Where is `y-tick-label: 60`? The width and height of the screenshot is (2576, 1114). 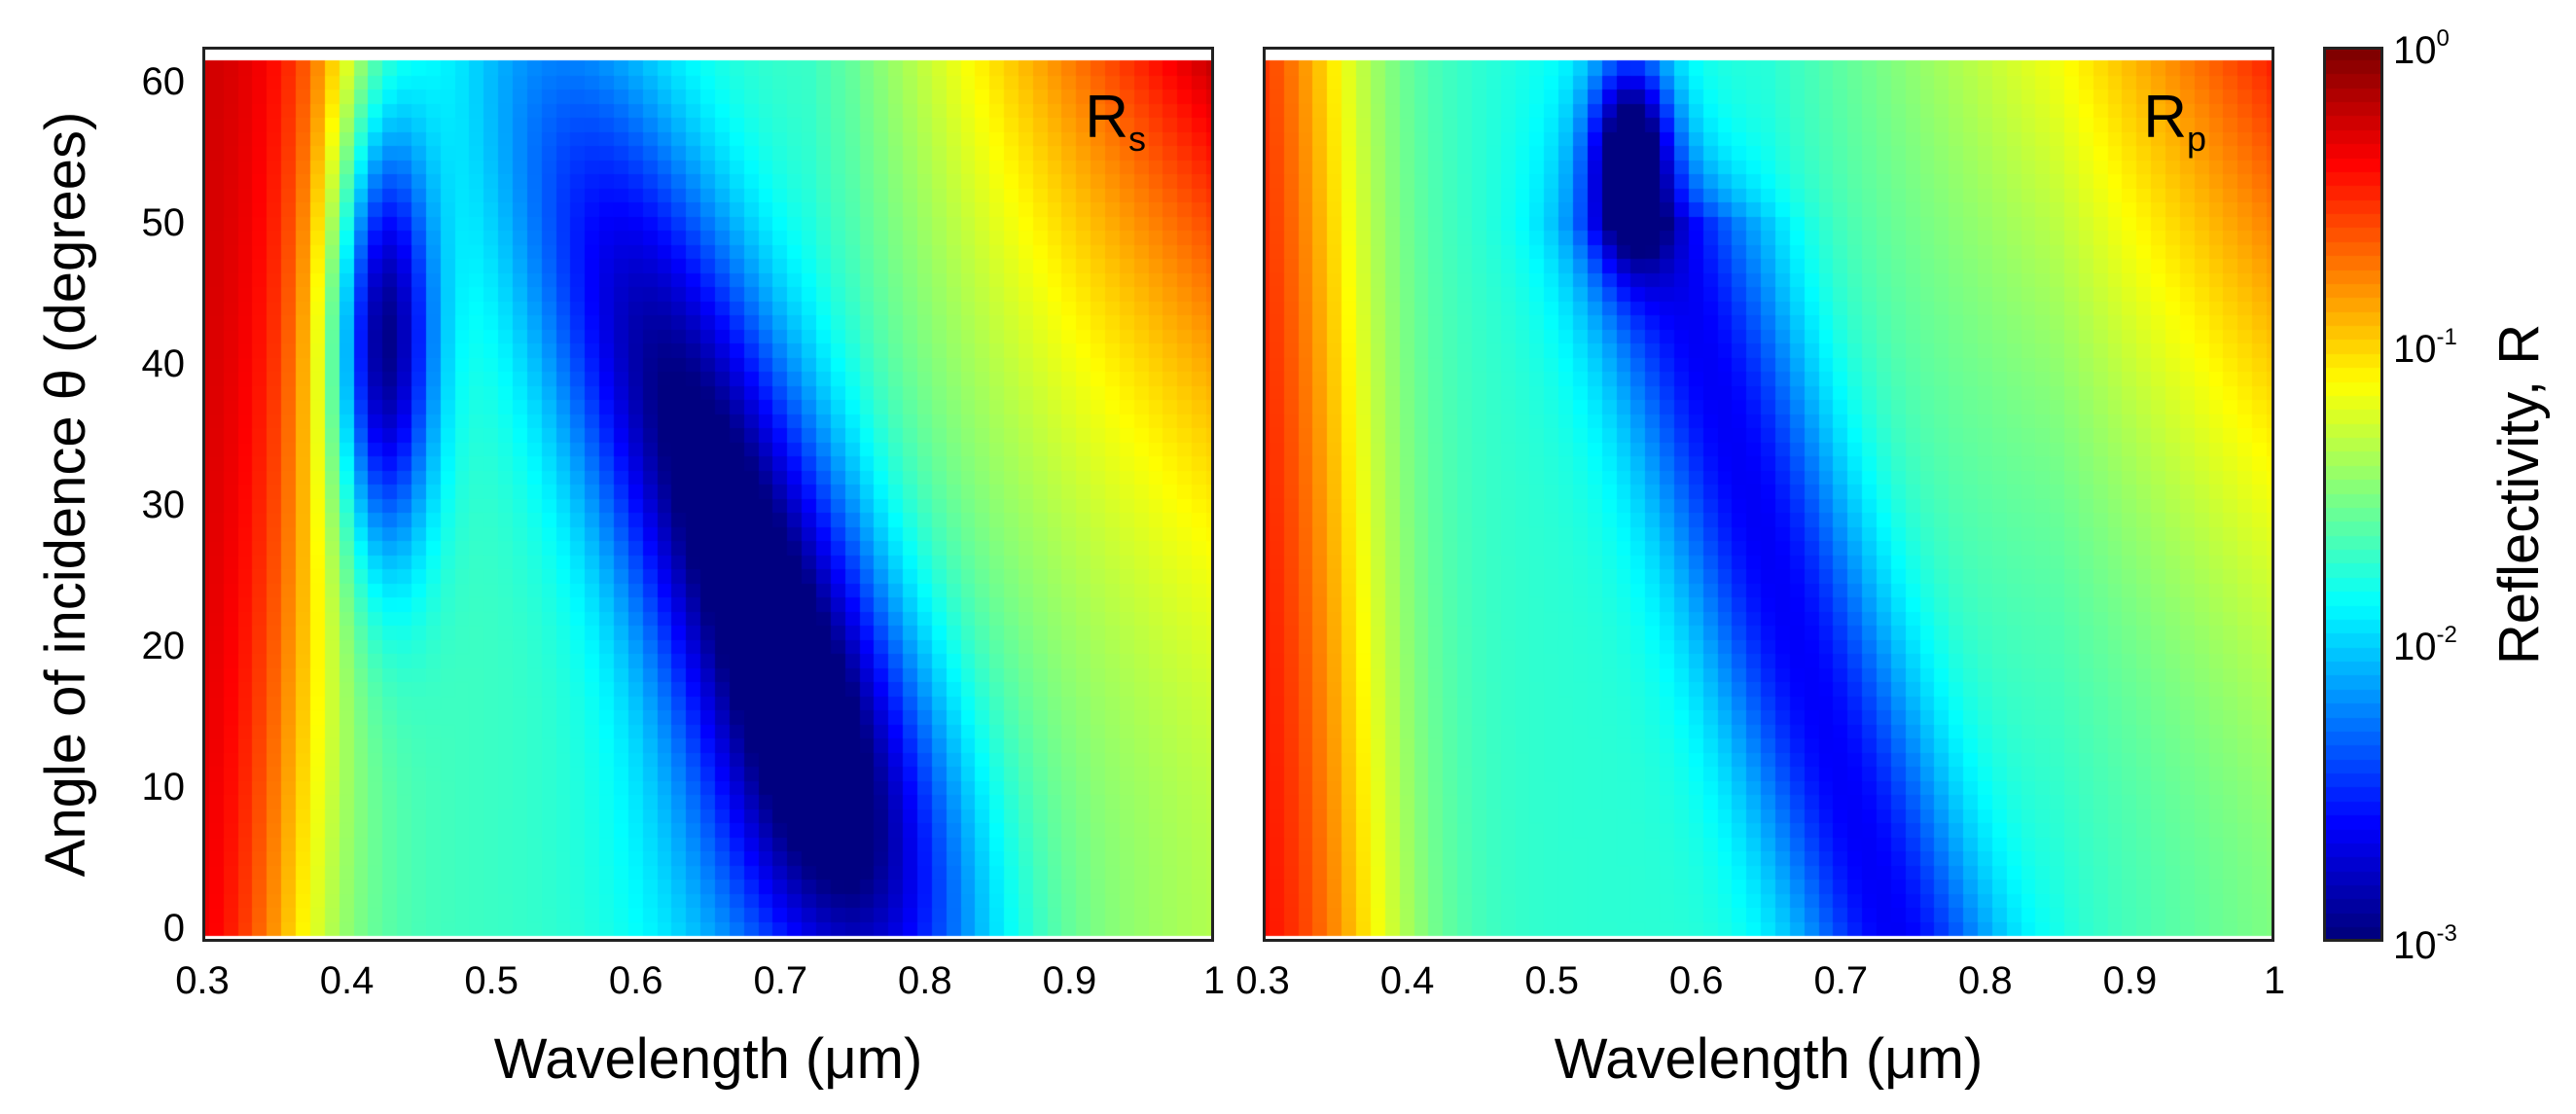
y-tick-label: 60 is located at coordinates (163, 81).